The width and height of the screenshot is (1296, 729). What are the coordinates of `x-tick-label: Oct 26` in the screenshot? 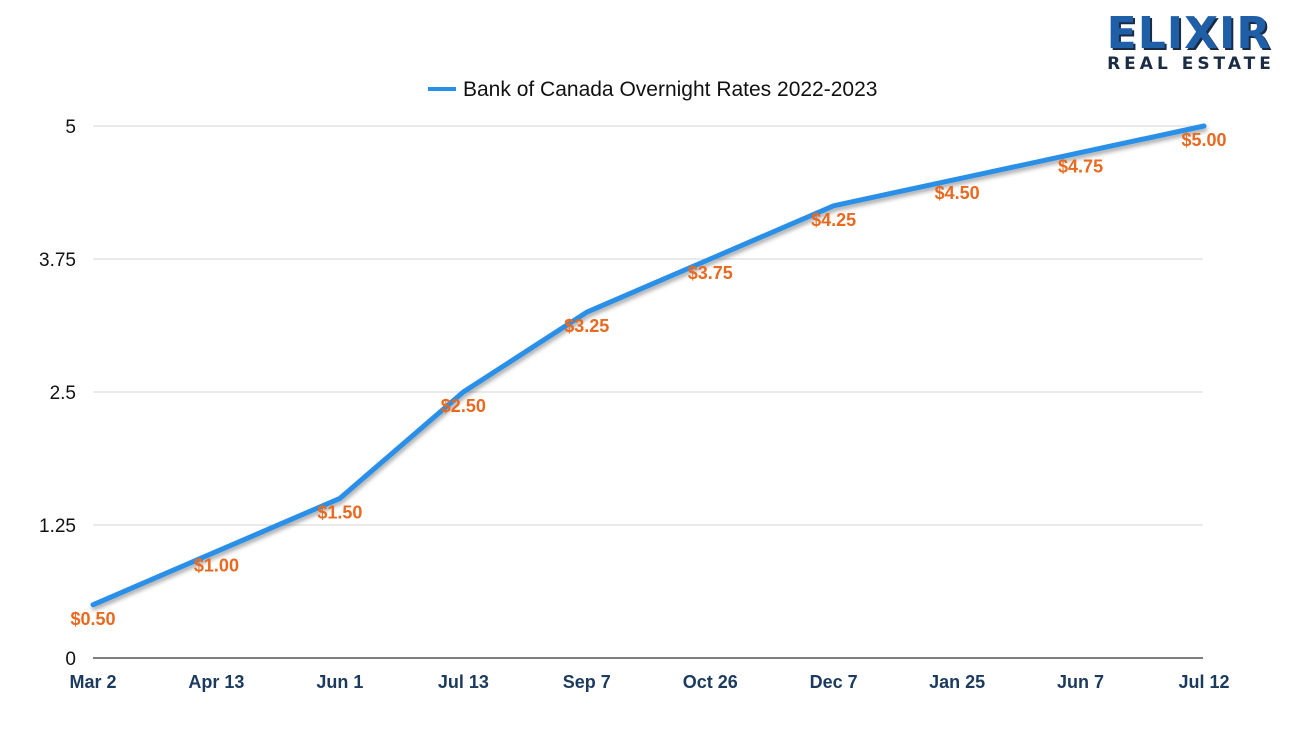 It's located at (710, 682).